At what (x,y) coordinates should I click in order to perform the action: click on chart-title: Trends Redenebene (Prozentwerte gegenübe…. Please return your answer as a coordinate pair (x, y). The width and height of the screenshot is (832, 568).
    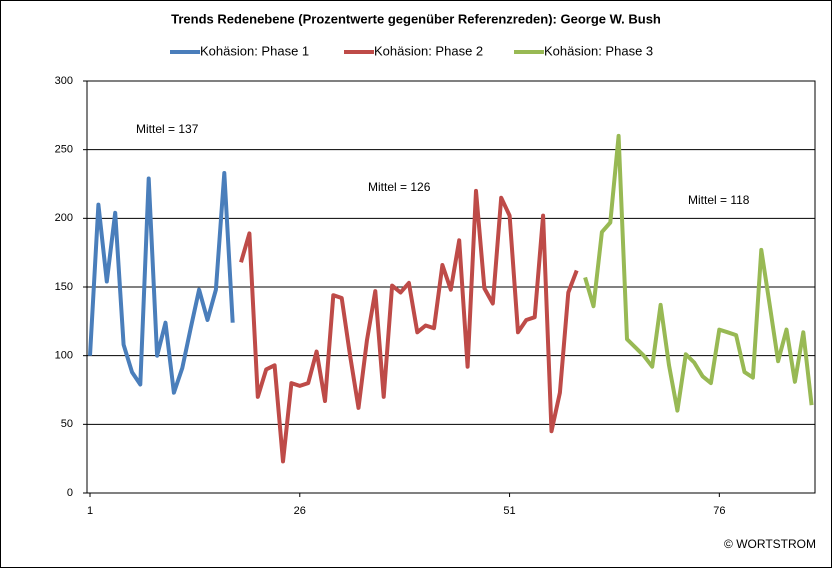
    Looking at the image, I should click on (416, 18).